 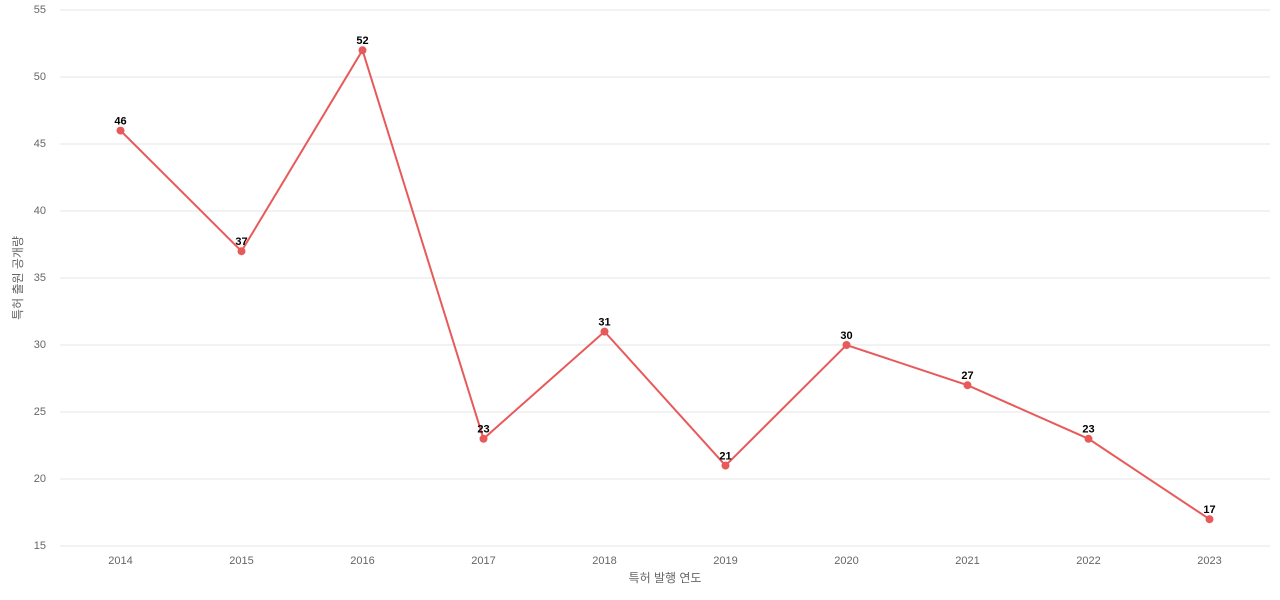 What do you see at coordinates (725, 561) in the screenshot?
I see `x-tick-label: 2019` at bounding box center [725, 561].